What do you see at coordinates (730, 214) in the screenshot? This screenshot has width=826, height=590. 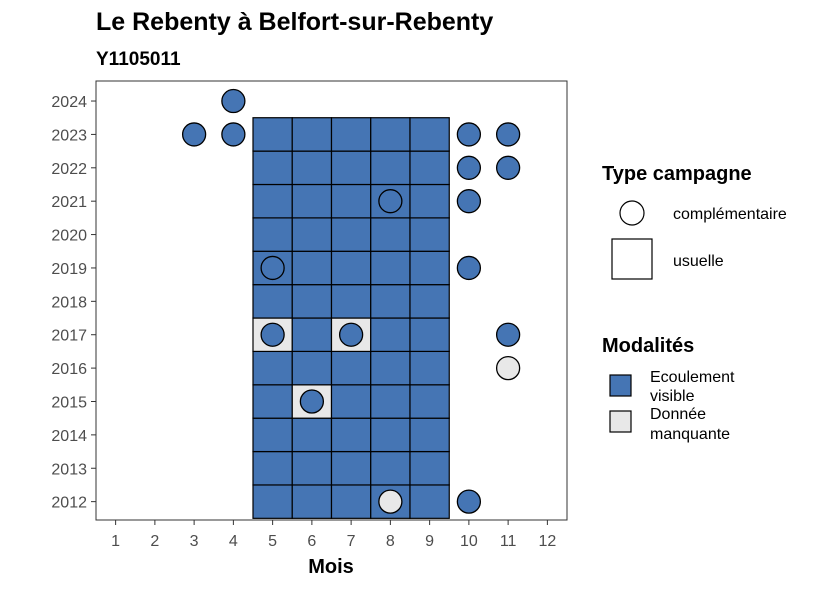 I see `legend-item-complementaire: complémentaire` at bounding box center [730, 214].